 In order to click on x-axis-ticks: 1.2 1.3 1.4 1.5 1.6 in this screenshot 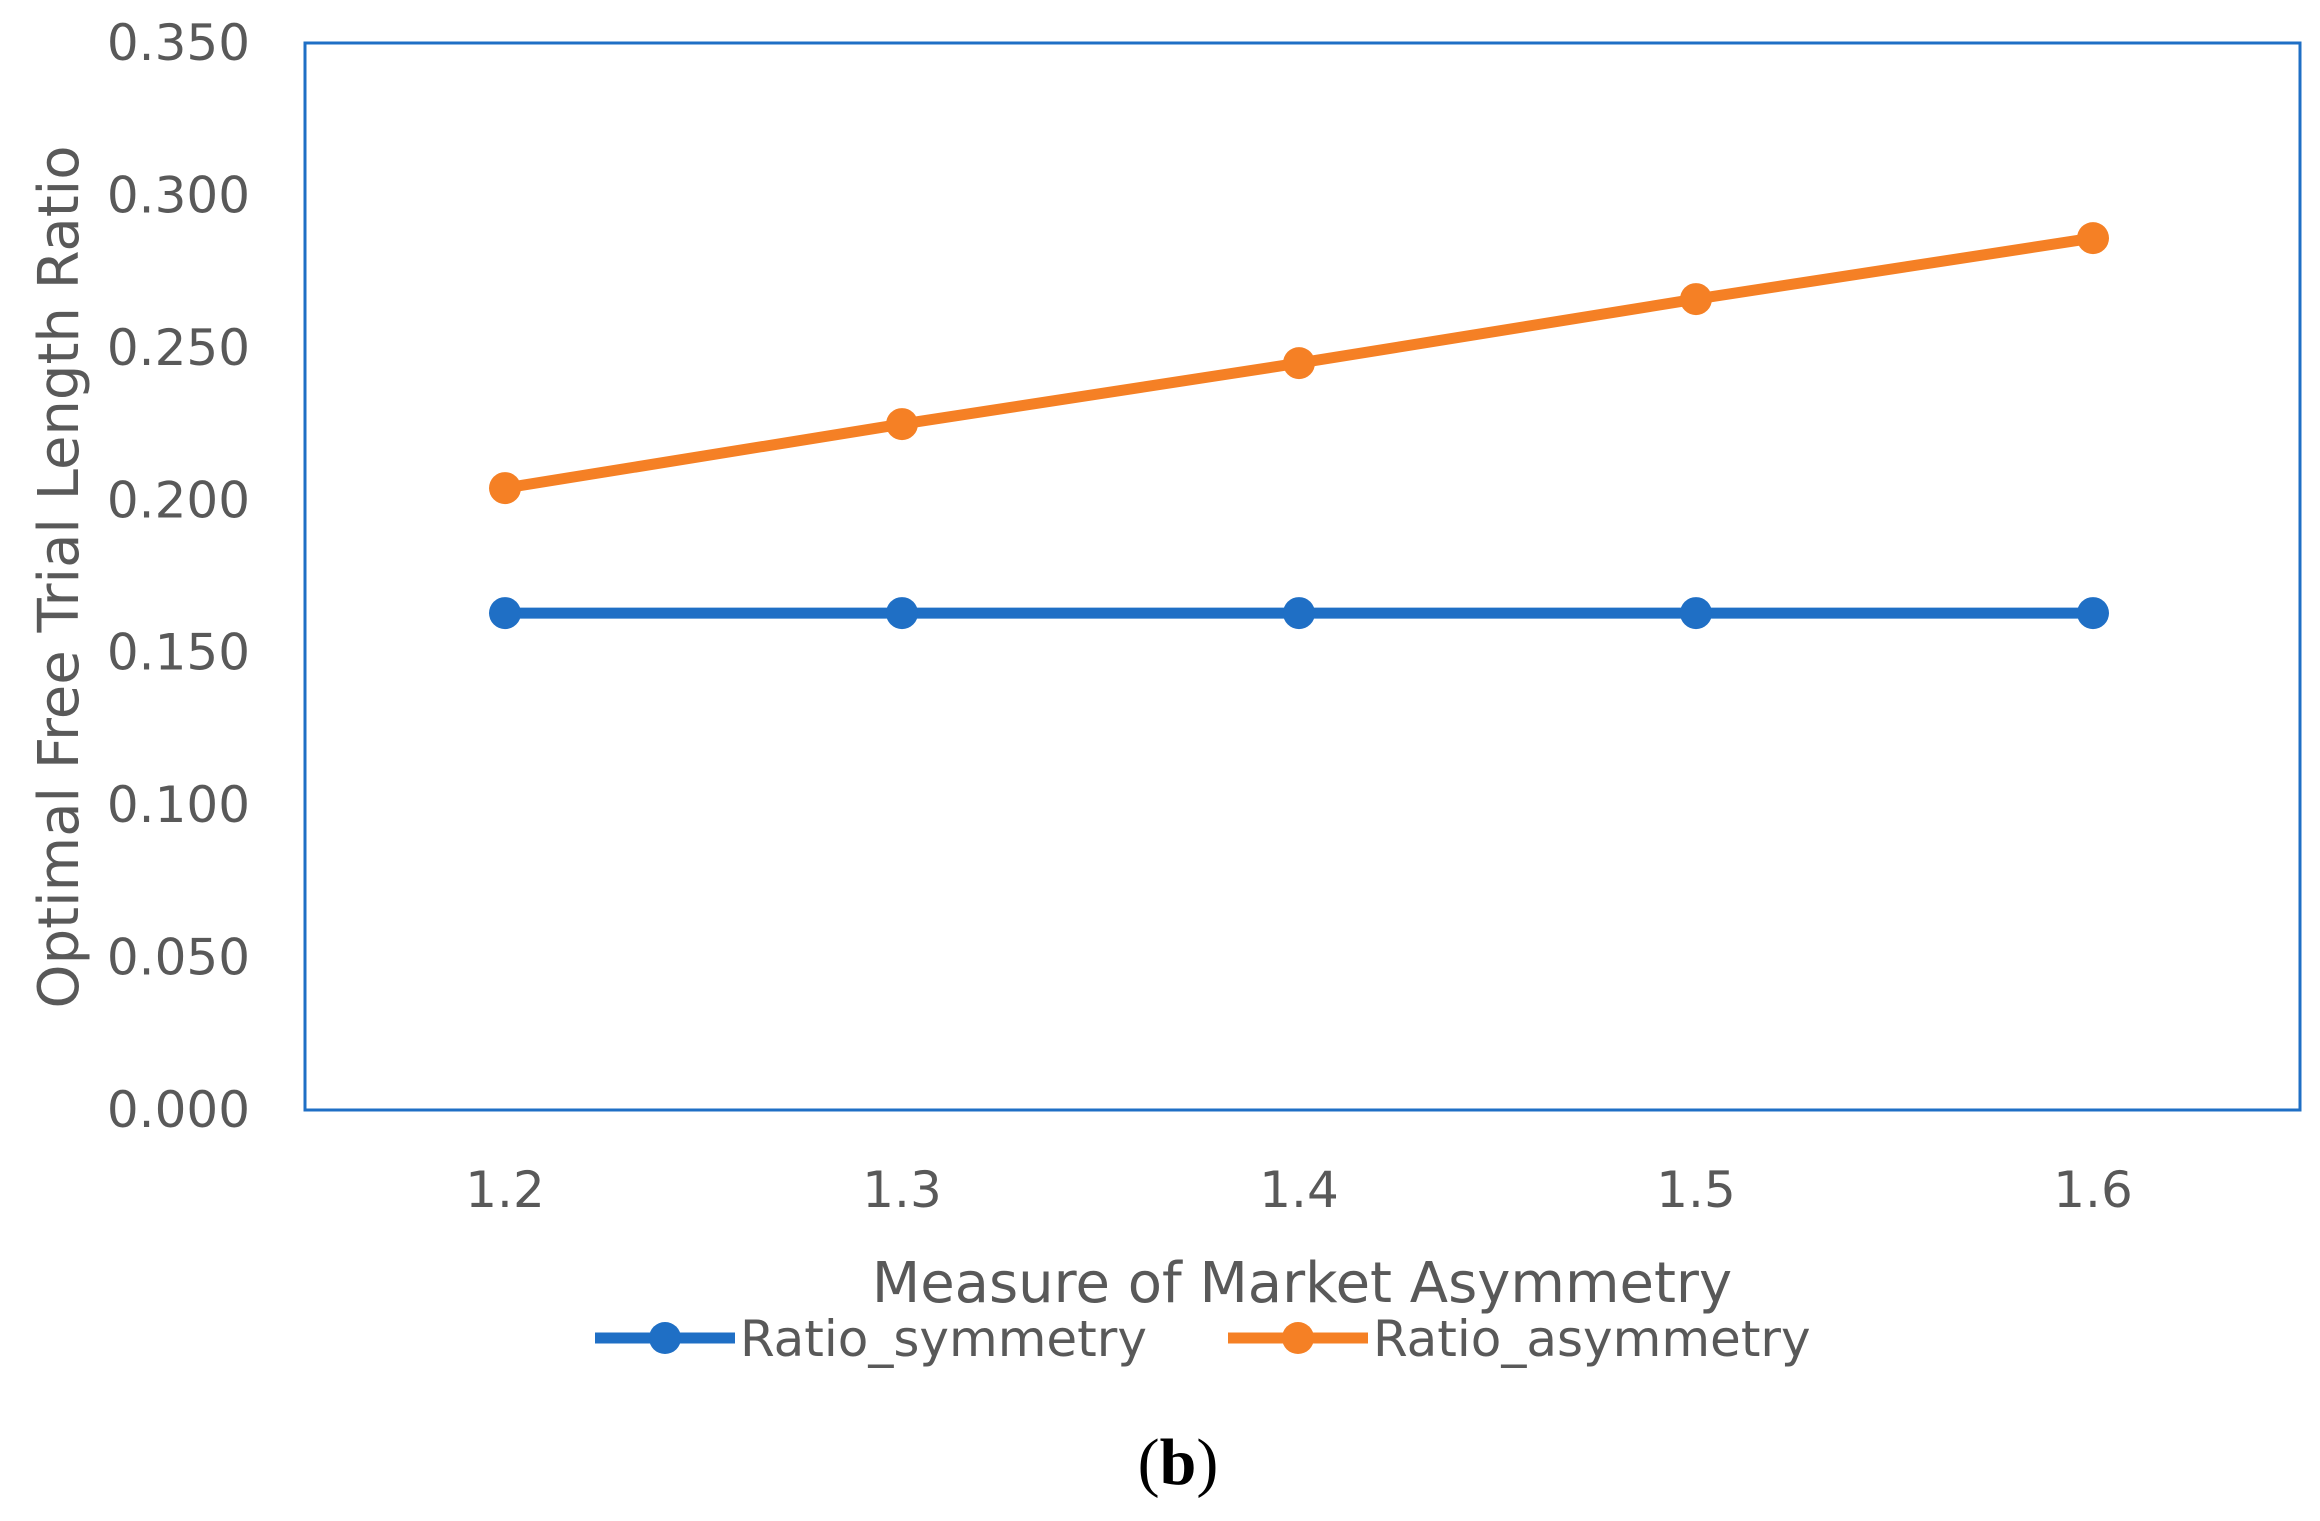, I will do `click(1299, 1190)`.